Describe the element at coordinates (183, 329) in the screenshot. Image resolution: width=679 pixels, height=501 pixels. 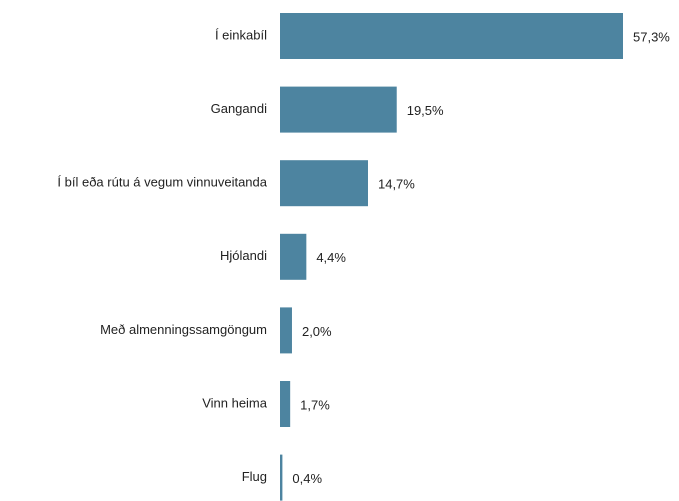
I see `category-label: Með almenningssamgöngum` at that location.